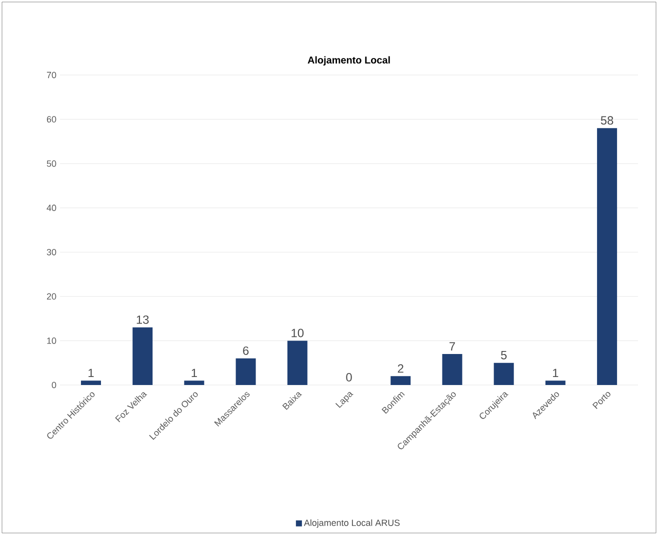 The height and width of the screenshot is (535, 658). Describe the element at coordinates (51, 252) in the screenshot. I see `y-tick-label: 30` at that location.